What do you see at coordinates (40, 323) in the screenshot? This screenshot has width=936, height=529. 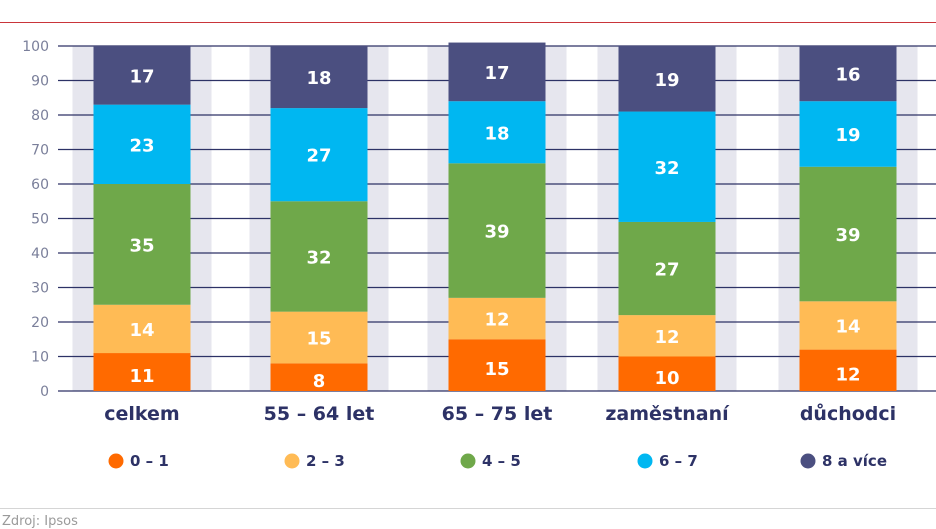 I see `y-tick-20: 20` at bounding box center [40, 323].